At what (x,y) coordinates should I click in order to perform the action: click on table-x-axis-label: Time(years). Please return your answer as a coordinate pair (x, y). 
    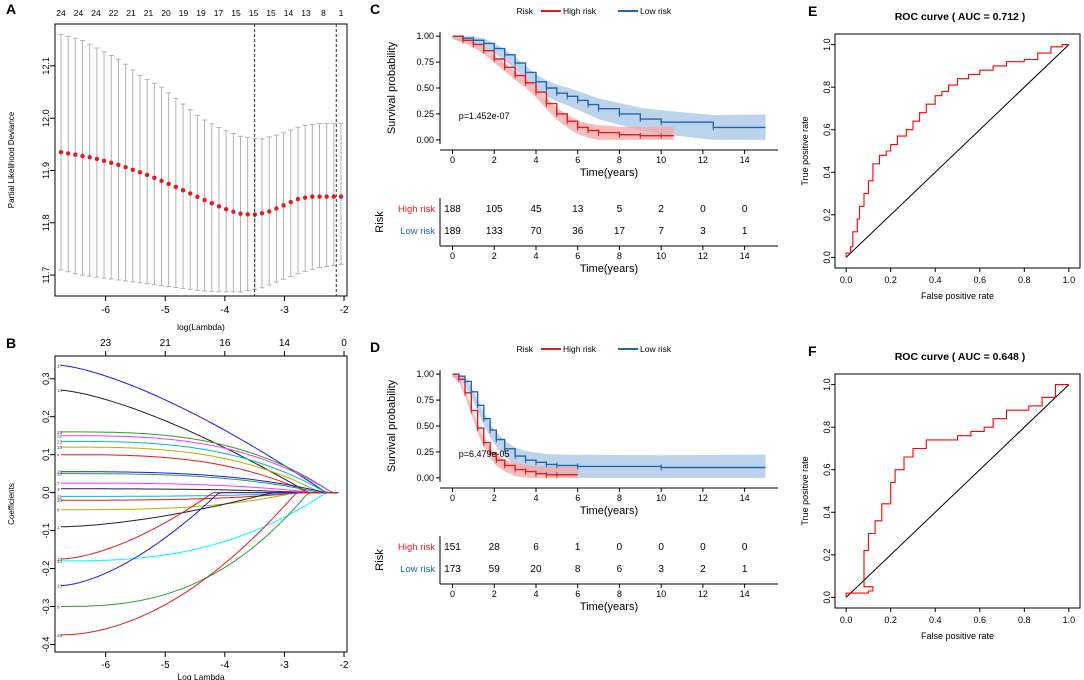
    Looking at the image, I should click on (609, 607).